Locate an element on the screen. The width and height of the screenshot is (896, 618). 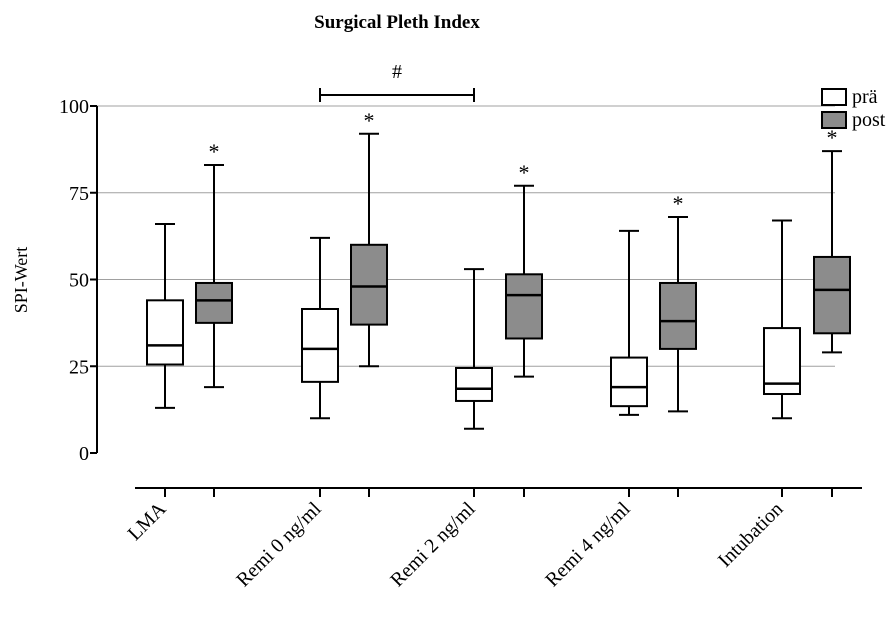
y-tick-label: 100 is located at coordinates (74, 107).